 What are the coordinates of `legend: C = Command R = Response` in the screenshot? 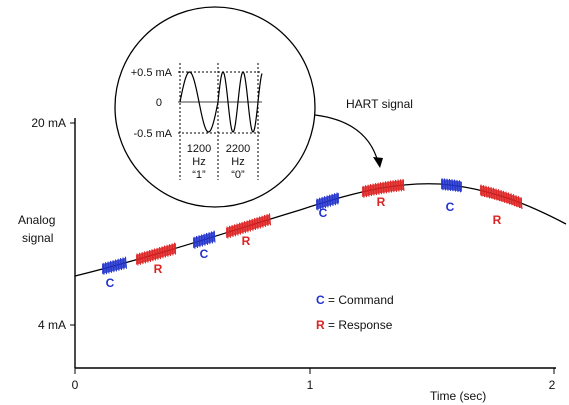 It's located at (355, 312).